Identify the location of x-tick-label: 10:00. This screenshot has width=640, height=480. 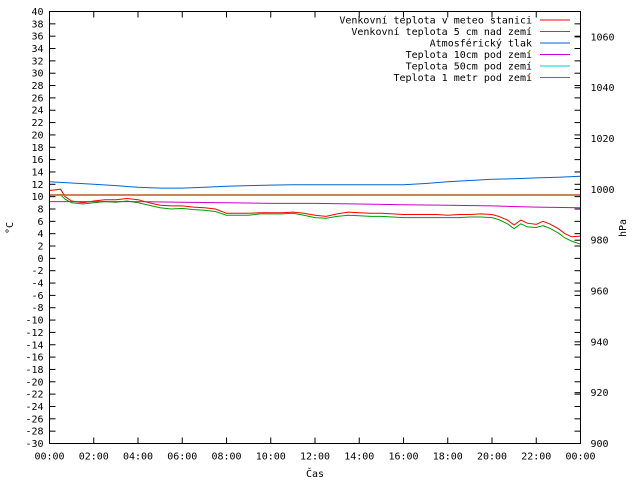
(271, 457).